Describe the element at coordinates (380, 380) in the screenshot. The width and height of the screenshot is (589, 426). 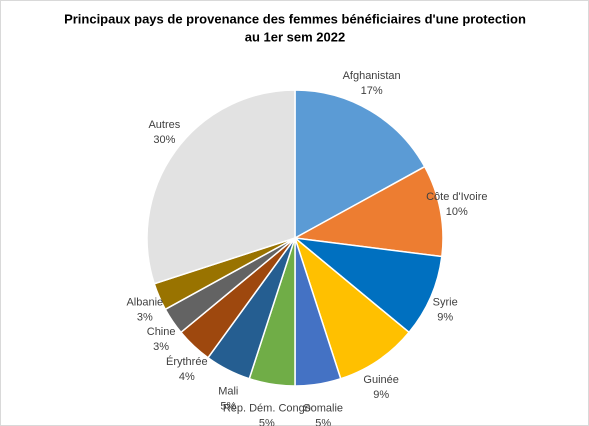
I see `slice-label: Guinée` at that location.